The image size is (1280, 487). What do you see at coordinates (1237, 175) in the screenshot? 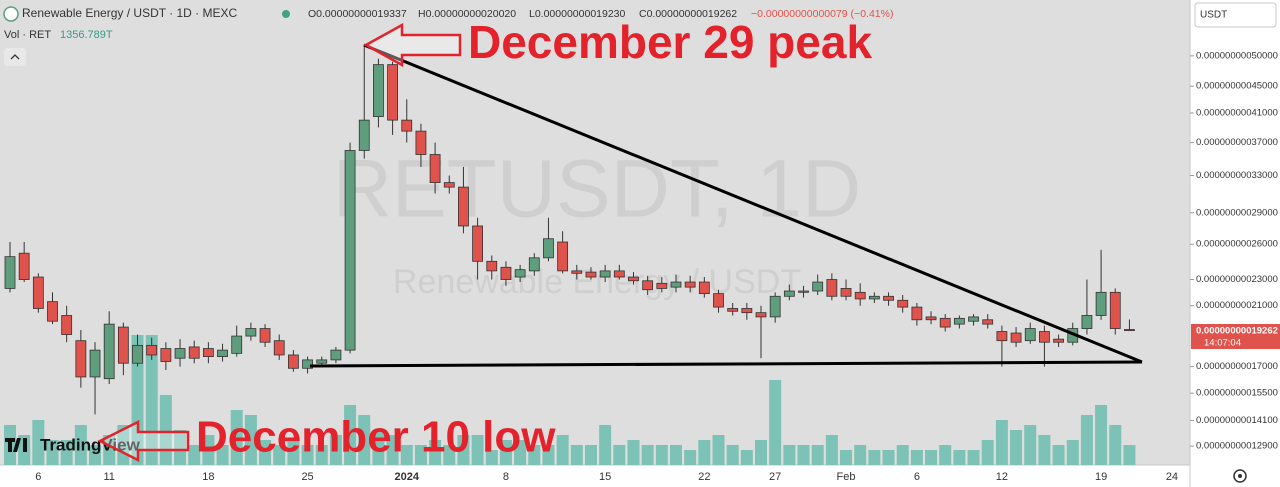
I see `y-tick-label: 0.00000000033000` at bounding box center [1237, 175].